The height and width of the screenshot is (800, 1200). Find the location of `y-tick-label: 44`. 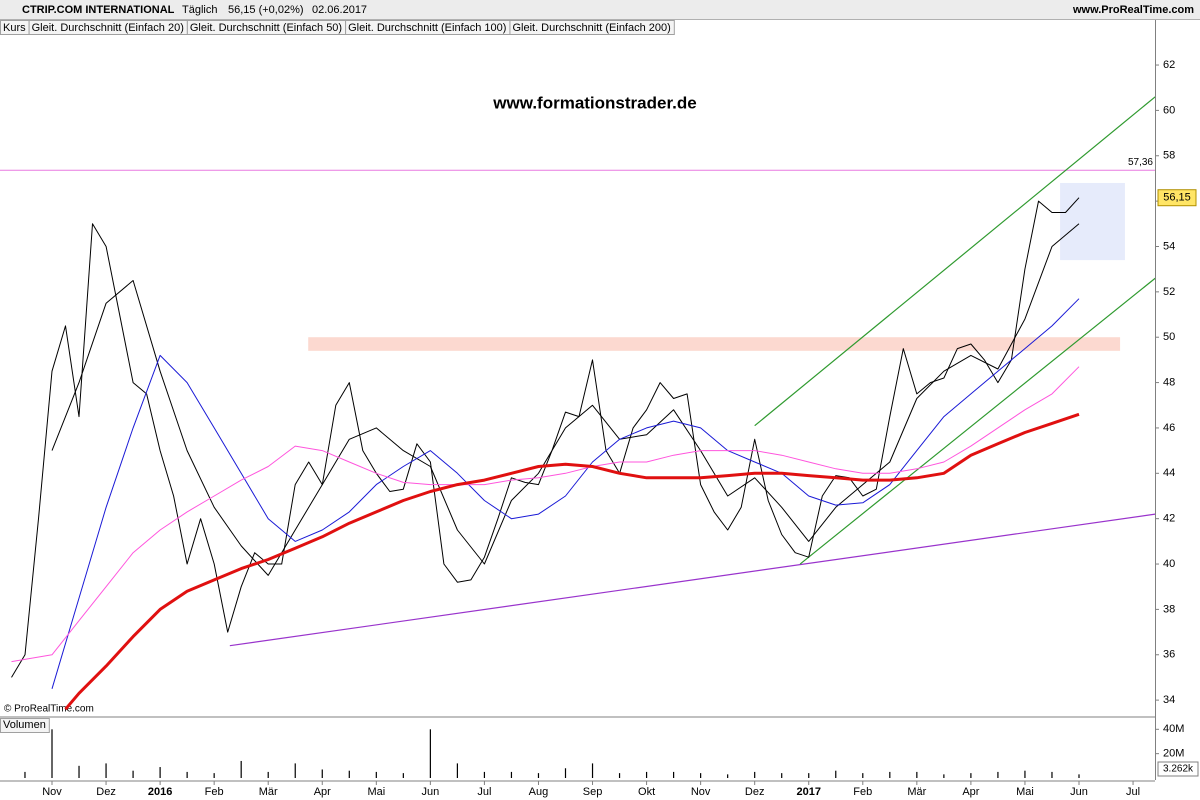

y-tick-label: 44 is located at coordinates (1169, 473).